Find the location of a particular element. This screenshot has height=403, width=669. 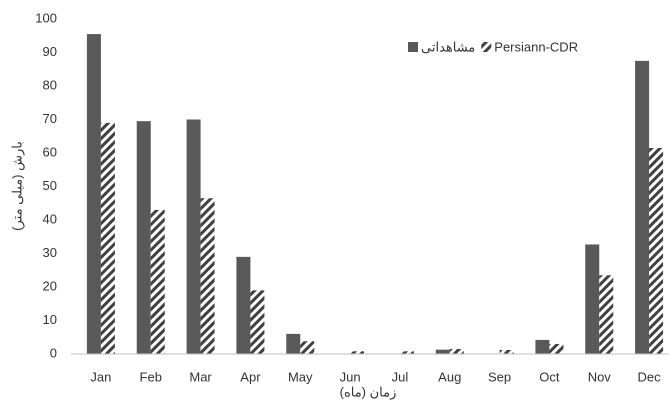

y-tick-label: 20 is located at coordinates (50, 285).